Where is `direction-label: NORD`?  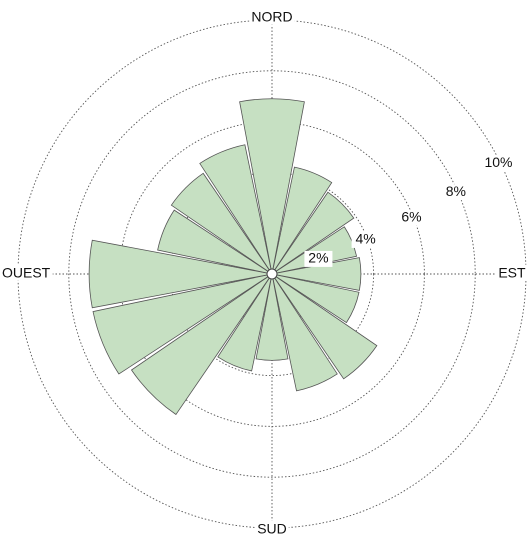
direction-label: NORD is located at coordinates (271, 17).